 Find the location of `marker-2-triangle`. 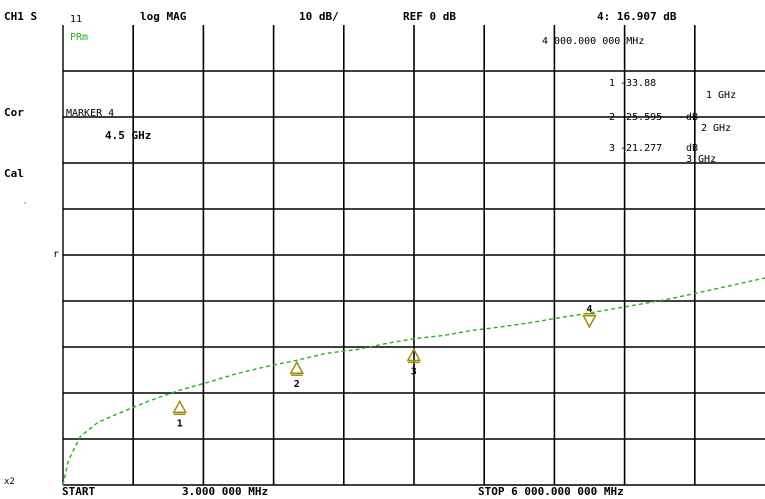

marker-2-triangle is located at coordinates (297, 367).